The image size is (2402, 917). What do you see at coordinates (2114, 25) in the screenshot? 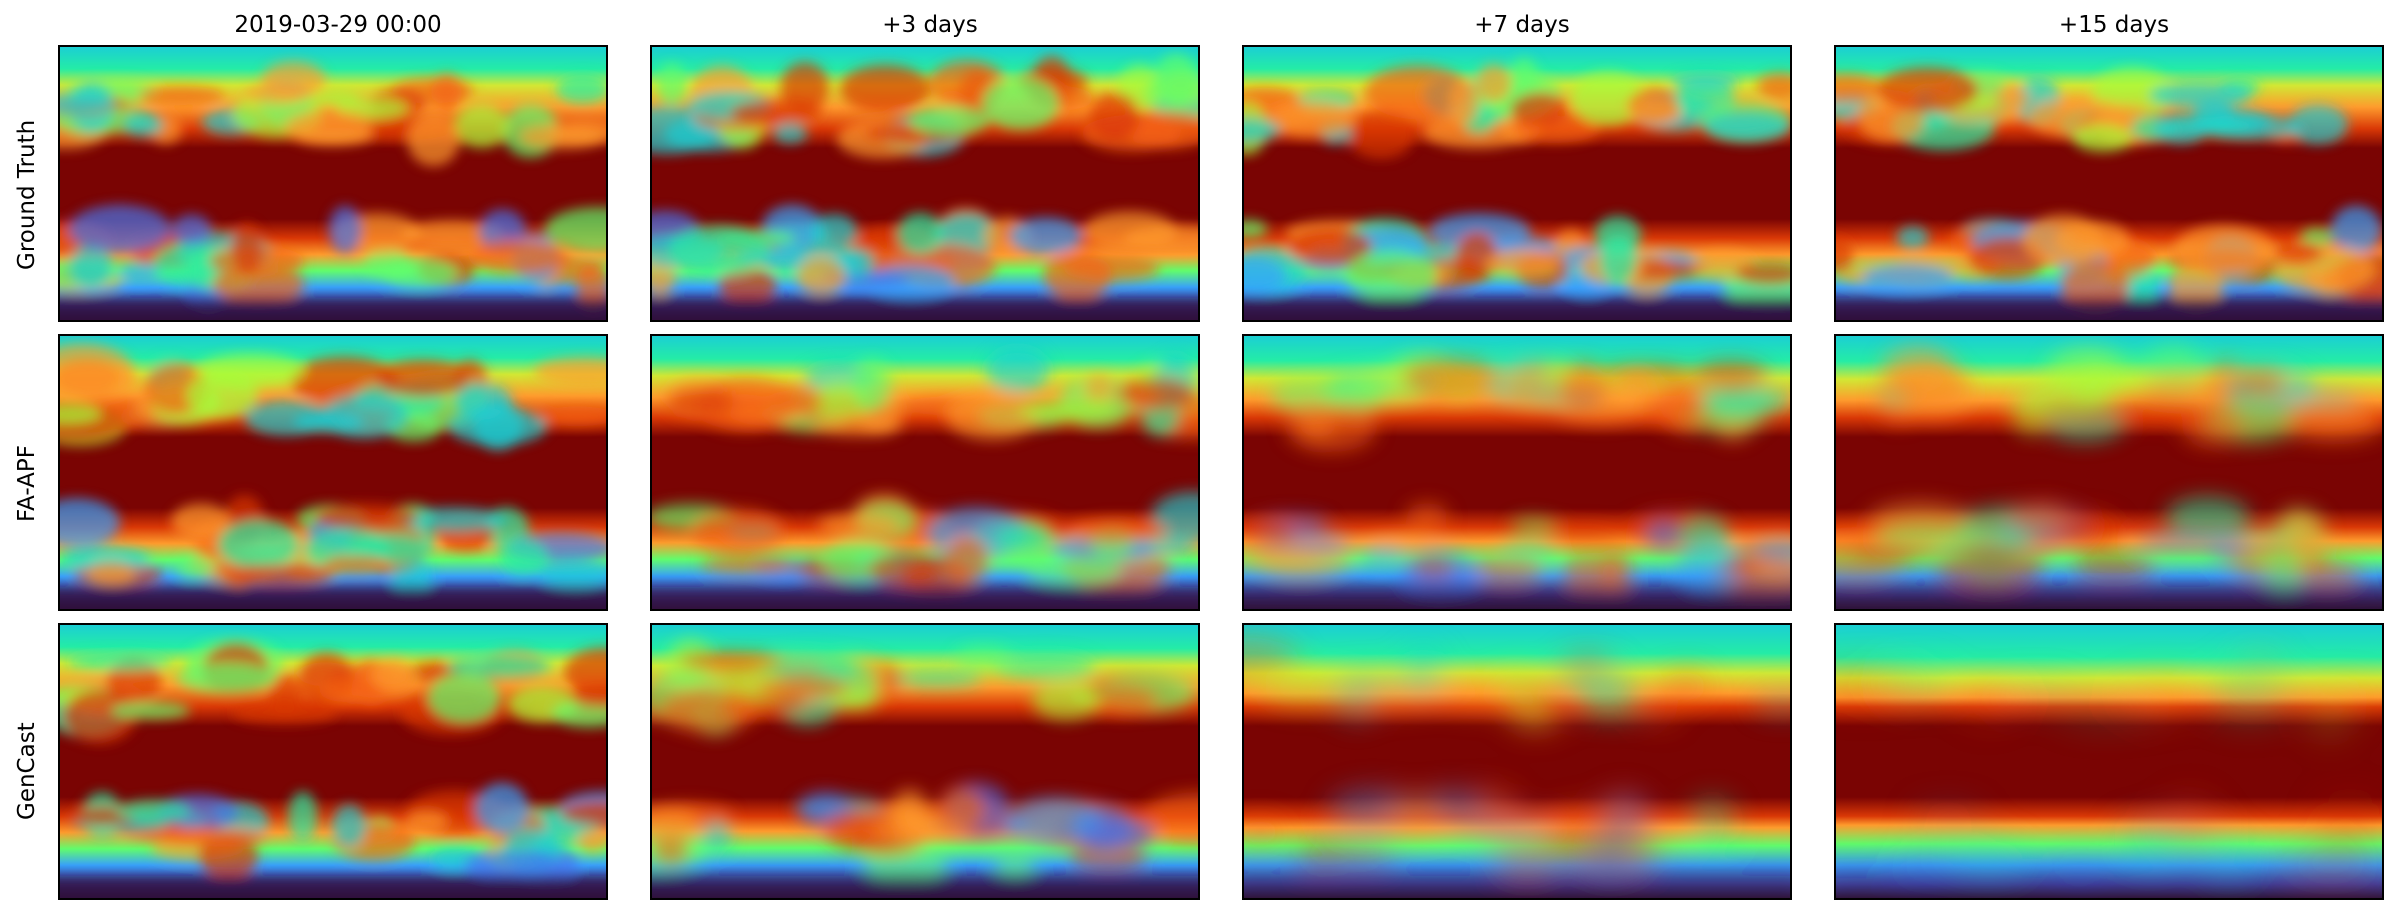
I see `column-title-plus-15-days: +15 days` at bounding box center [2114, 25].